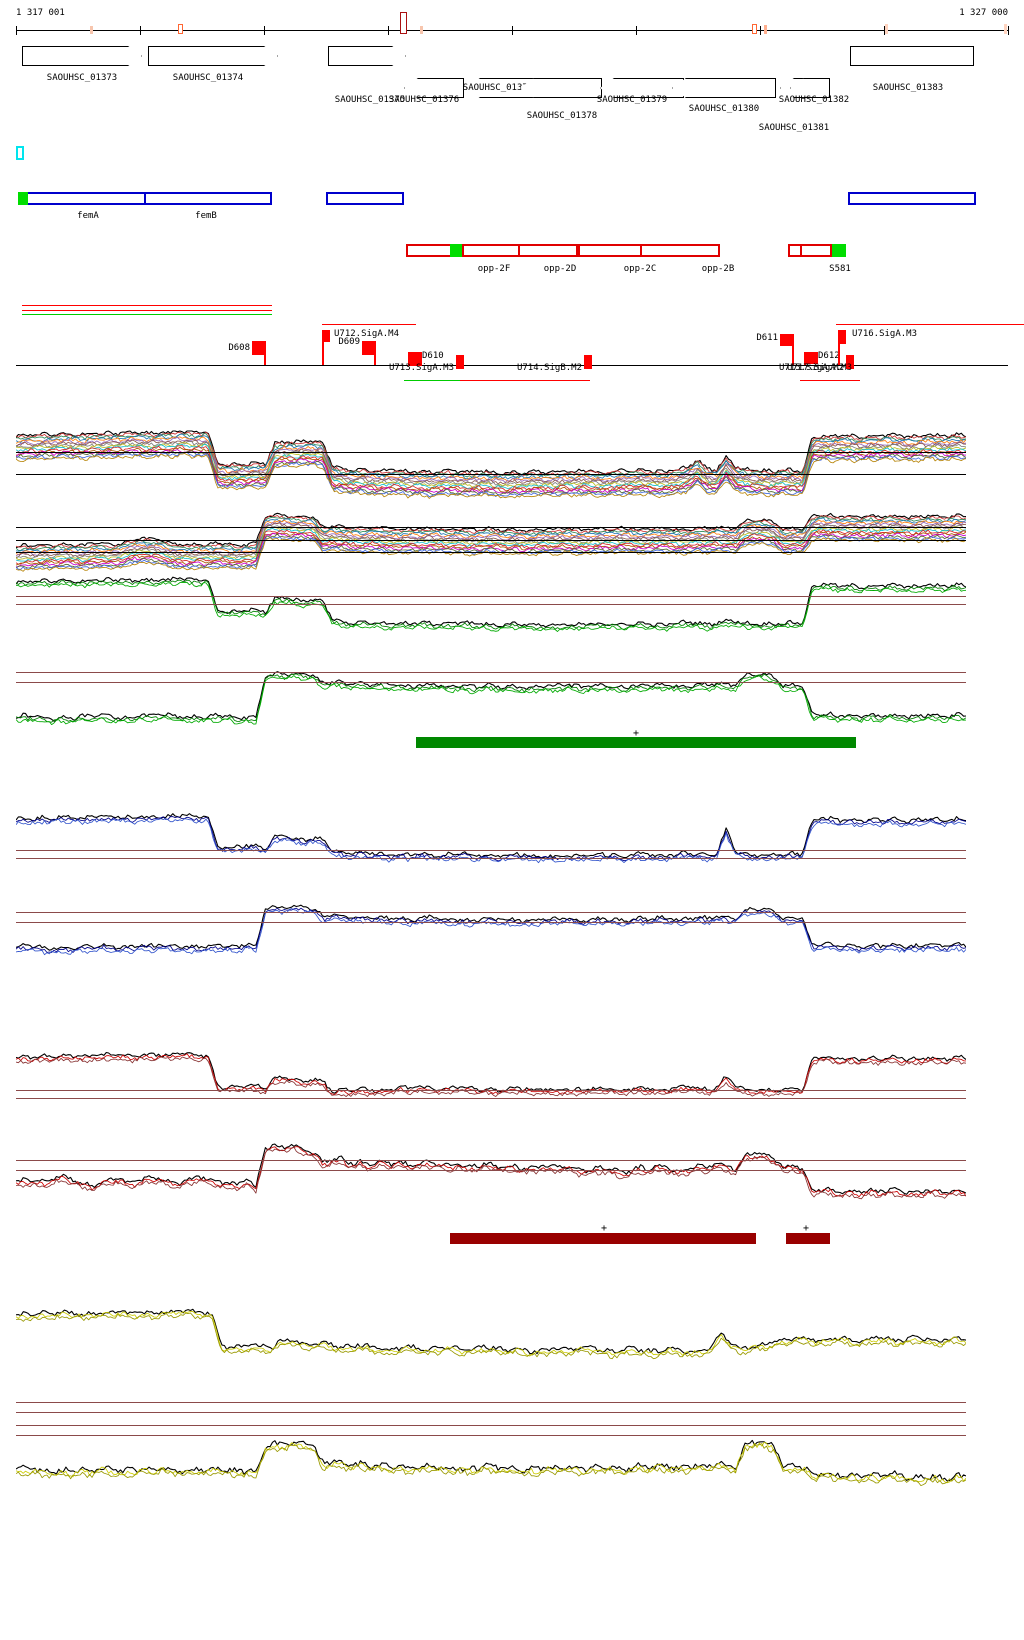  I want to click on green-replicate-track-top, so click(491, 608).